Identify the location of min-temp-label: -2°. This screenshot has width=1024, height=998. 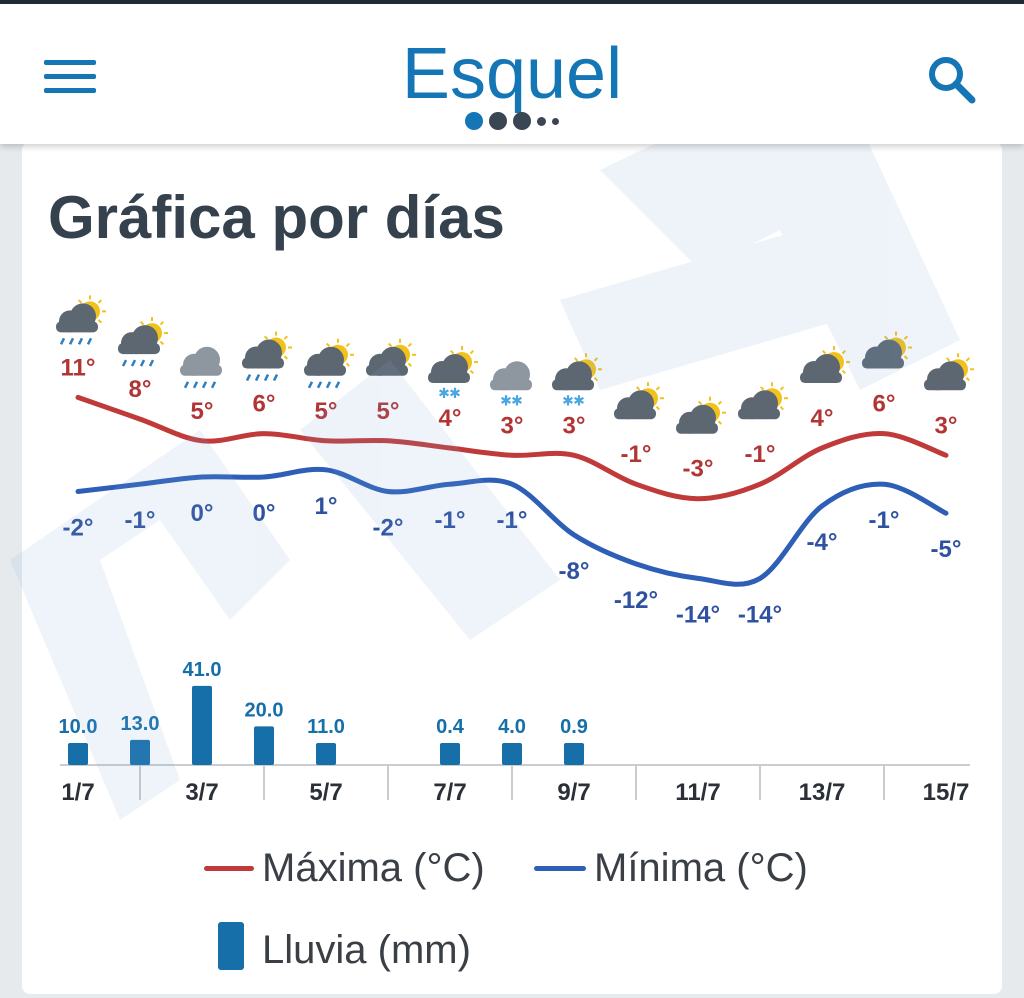
(78, 527).